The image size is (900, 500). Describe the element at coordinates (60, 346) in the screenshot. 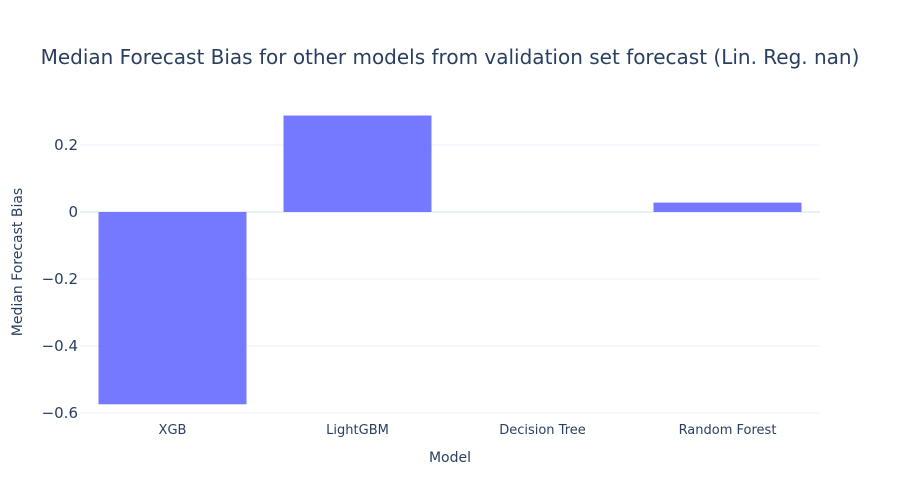

I see `y-tick-label: −0.4` at that location.